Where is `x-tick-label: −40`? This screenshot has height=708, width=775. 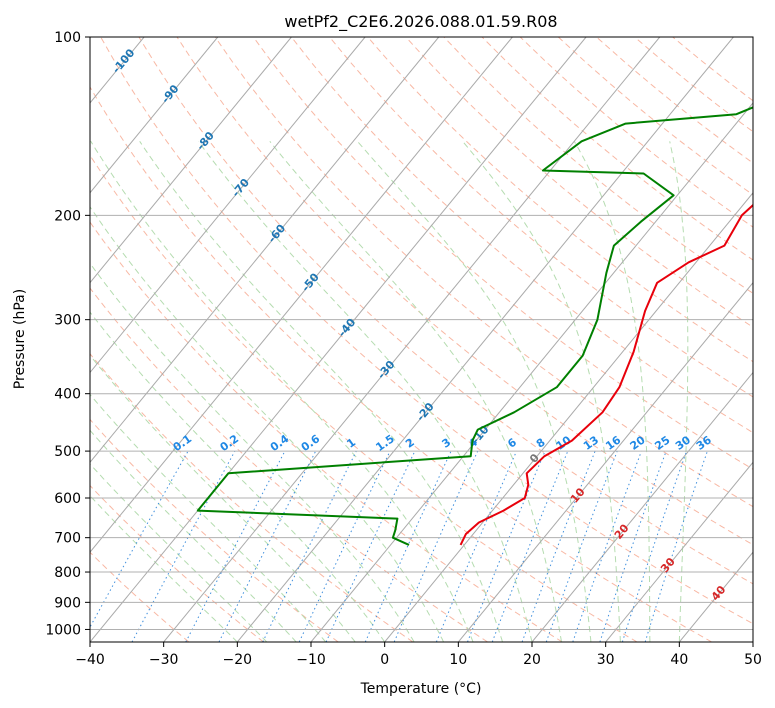
x-tick-label: −40 is located at coordinates (90, 660).